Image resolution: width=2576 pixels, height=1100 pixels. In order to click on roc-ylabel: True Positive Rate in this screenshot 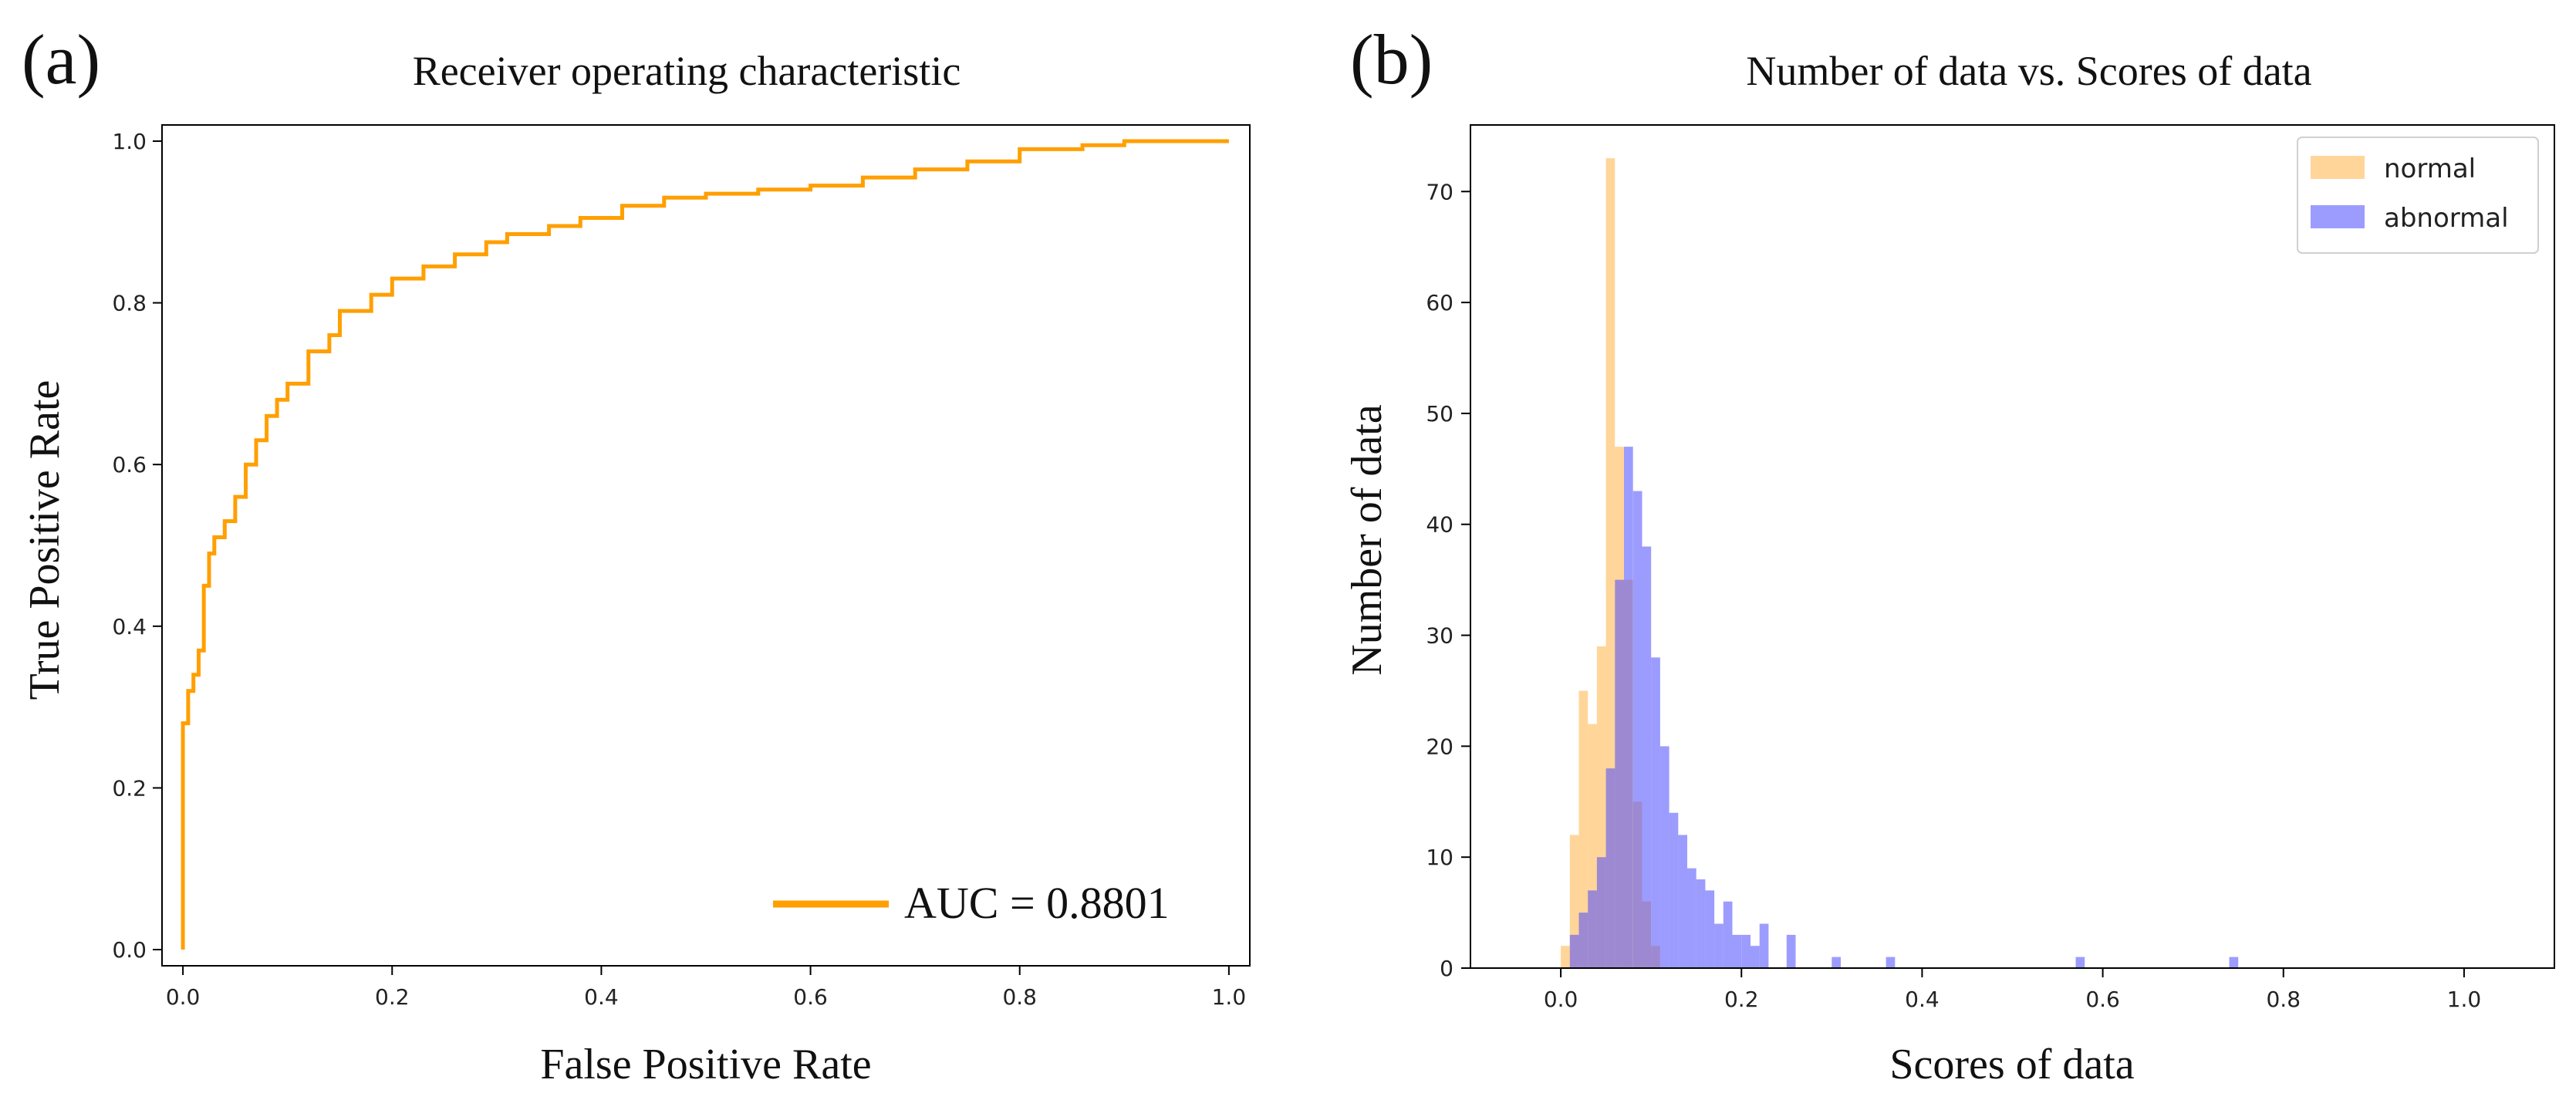, I will do `click(45, 540)`.